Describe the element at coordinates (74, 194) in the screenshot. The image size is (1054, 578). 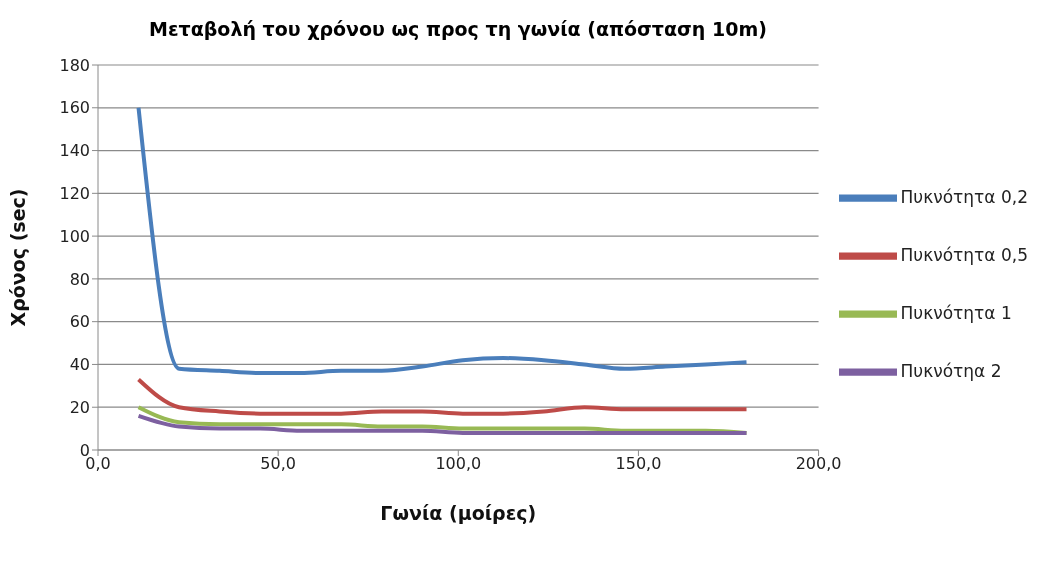
I see `y-tick-label: 120` at that location.